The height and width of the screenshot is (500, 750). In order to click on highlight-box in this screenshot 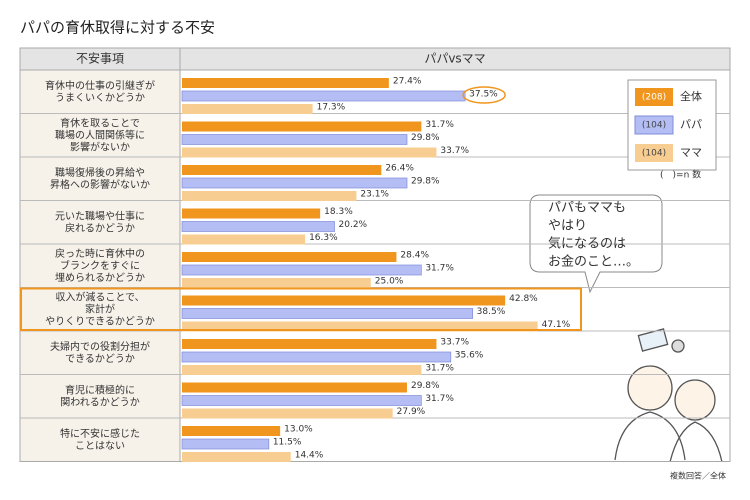, I will do `click(301, 309)`.